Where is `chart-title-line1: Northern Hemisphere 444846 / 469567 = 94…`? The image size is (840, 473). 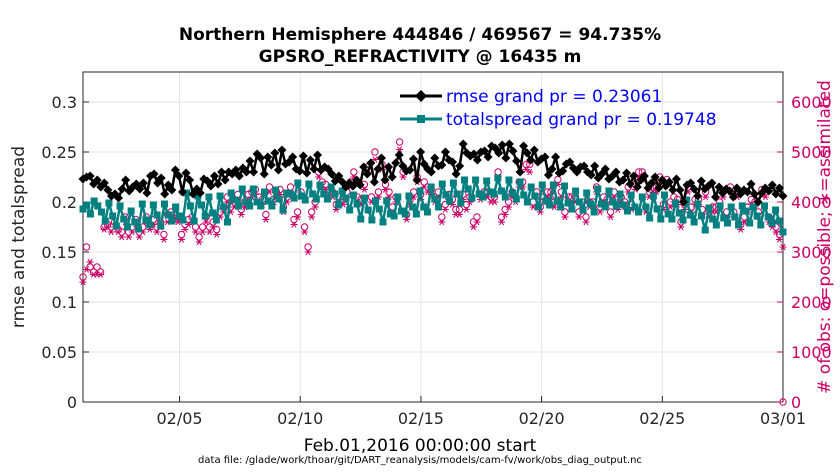 chart-title-line1: Northern Hemisphere 444846 / 469567 = 94… is located at coordinates (420, 35).